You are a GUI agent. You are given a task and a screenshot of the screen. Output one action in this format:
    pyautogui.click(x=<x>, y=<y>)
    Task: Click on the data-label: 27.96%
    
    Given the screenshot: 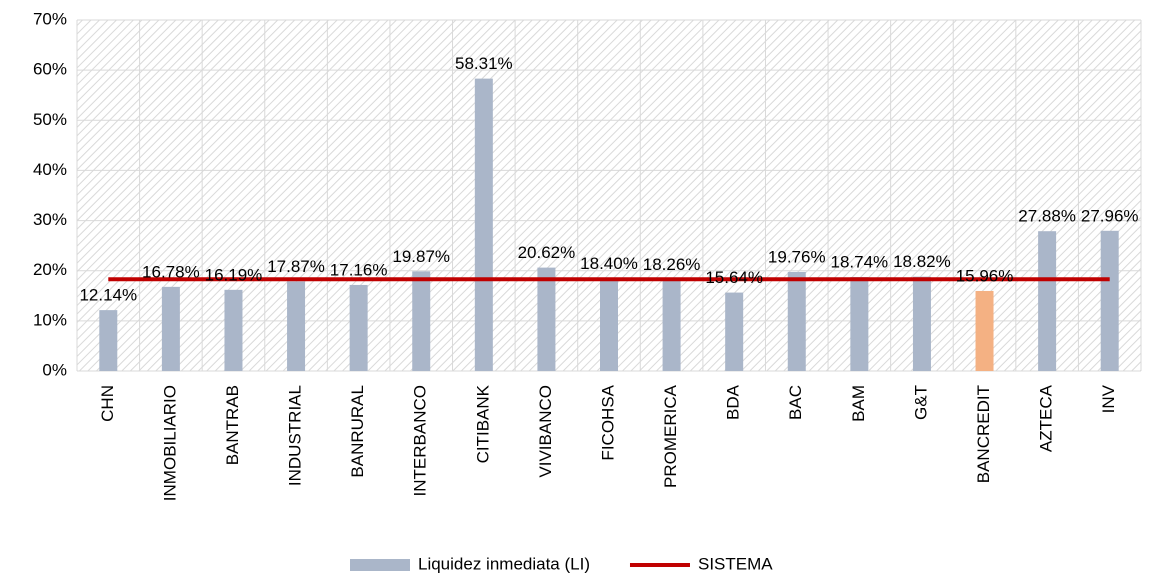 What is the action you would take?
    pyautogui.click(x=1110, y=215)
    